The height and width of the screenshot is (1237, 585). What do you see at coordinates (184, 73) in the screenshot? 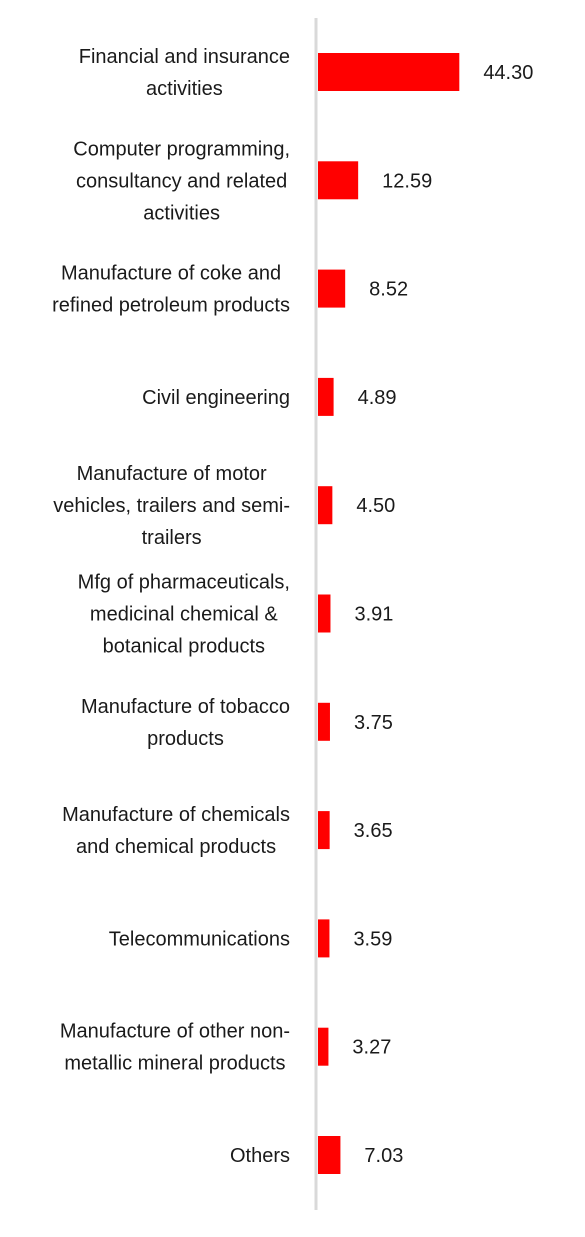
I see `category-label: Financial and insurance activities` at bounding box center [184, 73].